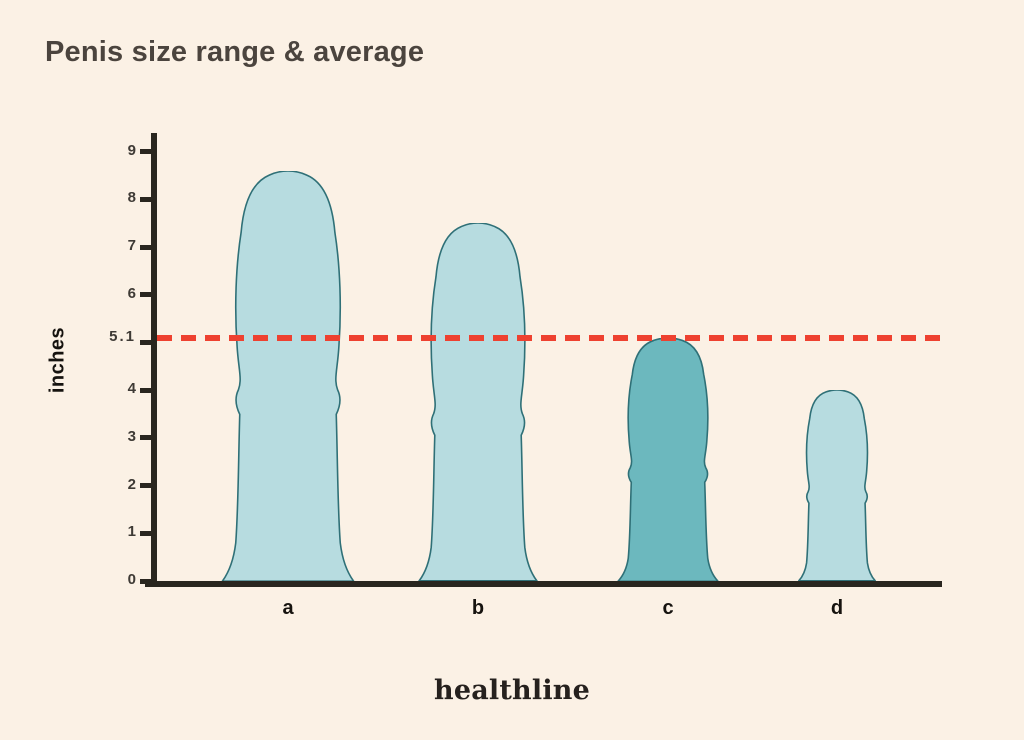  Describe the element at coordinates (131, 198) in the screenshot. I see `y-tick-label-8: 8` at that location.